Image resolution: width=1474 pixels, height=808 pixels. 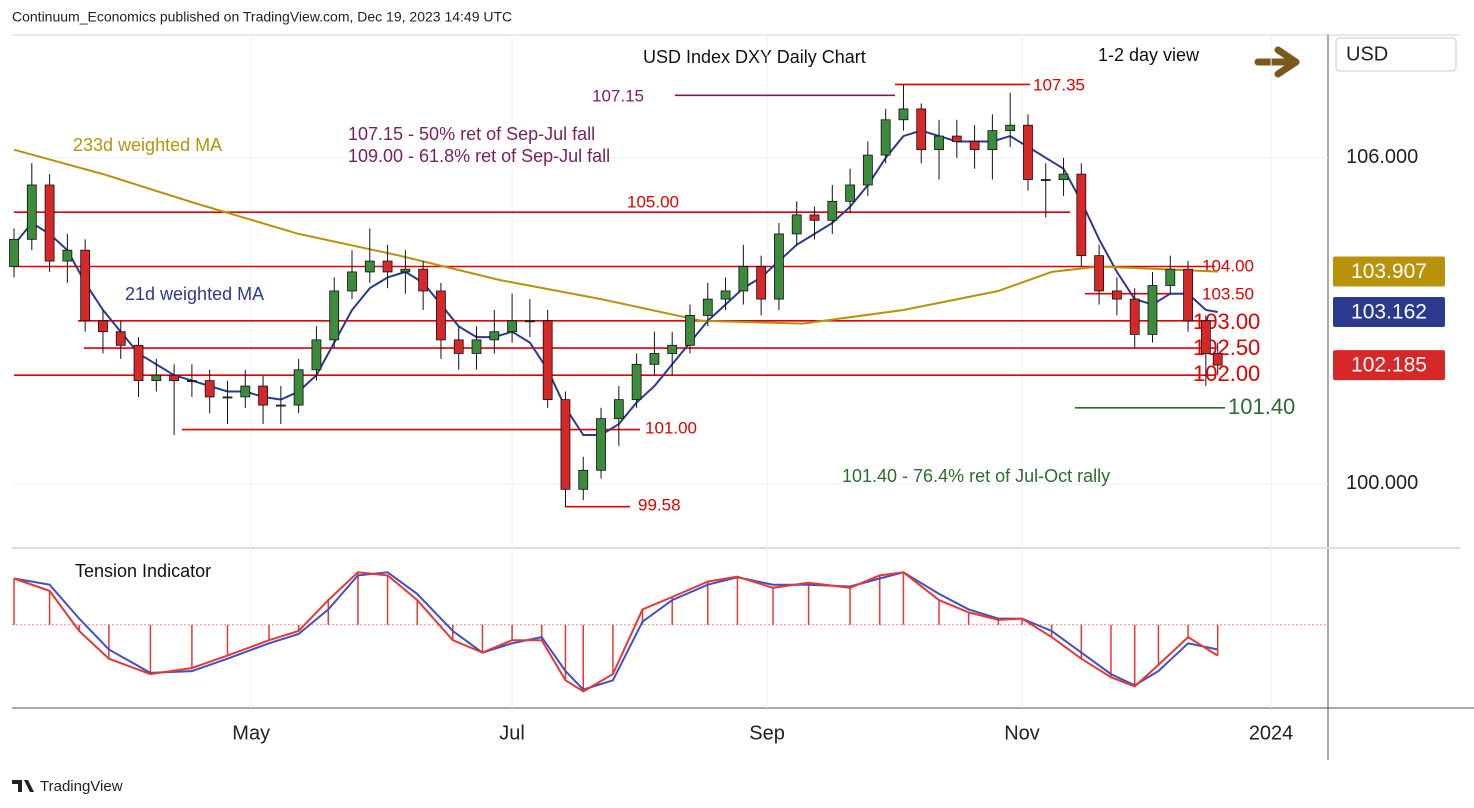 What do you see at coordinates (618, 95) in the screenshot?
I see `level-label: 107.15` at bounding box center [618, 95].